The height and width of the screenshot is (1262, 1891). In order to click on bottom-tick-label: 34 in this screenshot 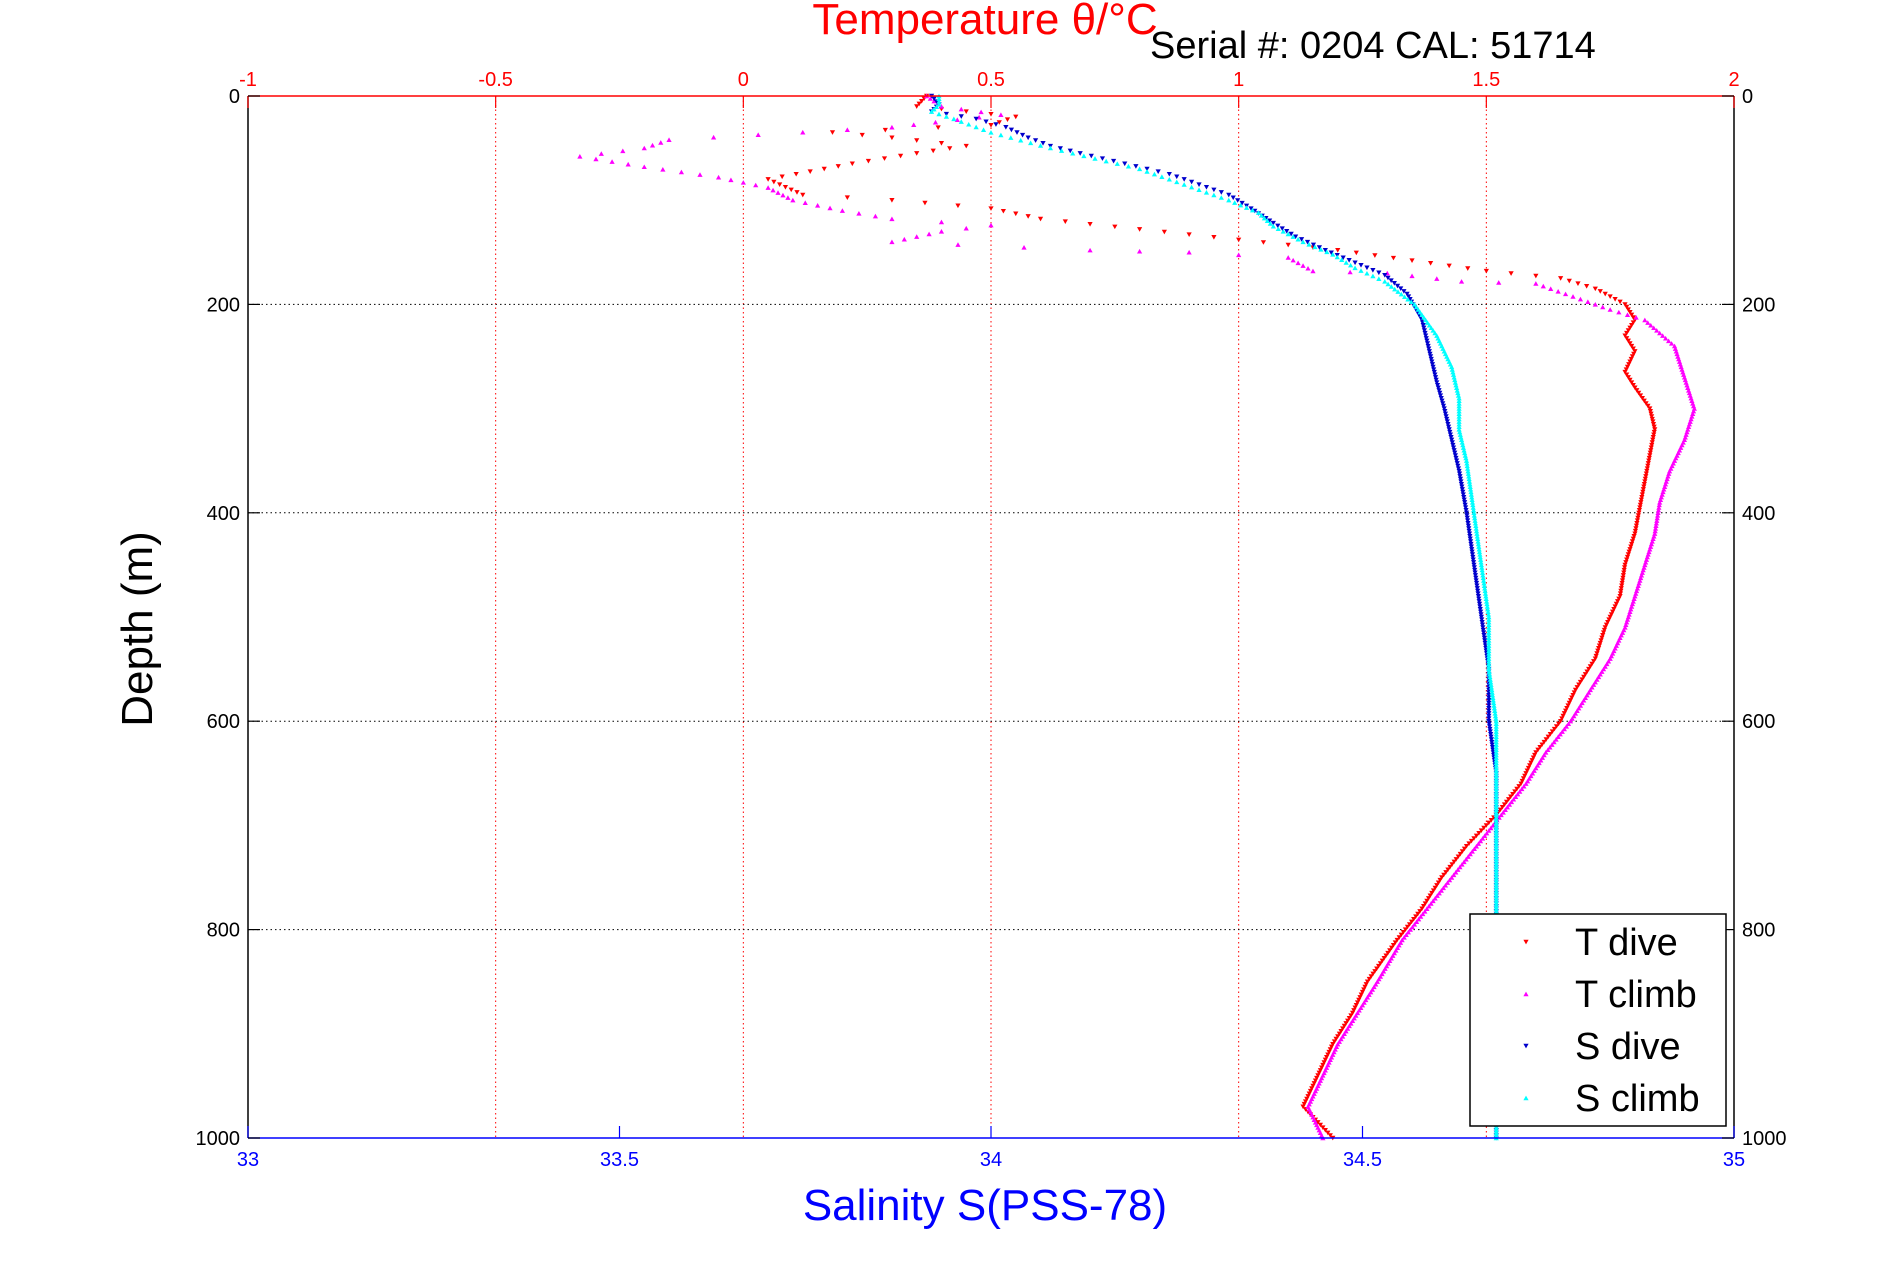, I will do `click(991, 1160)`.